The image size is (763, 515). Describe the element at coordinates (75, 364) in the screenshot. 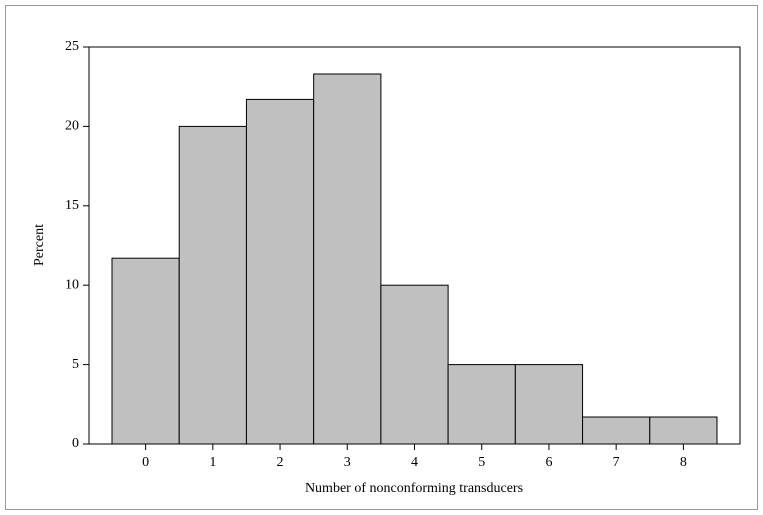

I see `y-tick-label: 5` at that location.